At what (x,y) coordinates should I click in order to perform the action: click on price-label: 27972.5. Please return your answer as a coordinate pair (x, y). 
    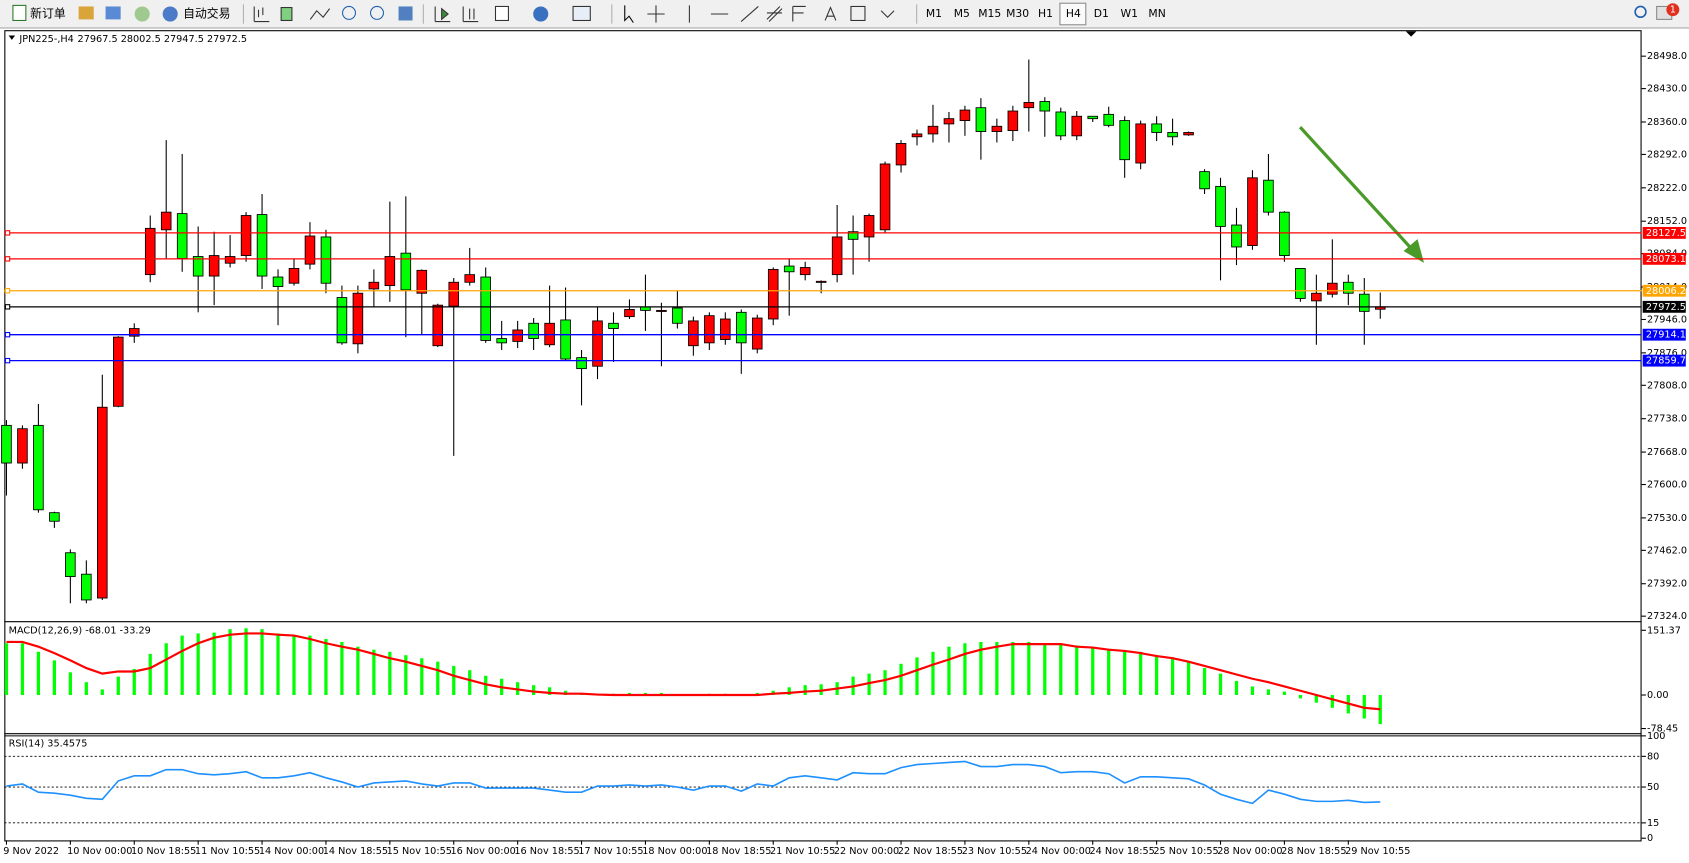
    Looking at the image, I should click on (1666, 307).